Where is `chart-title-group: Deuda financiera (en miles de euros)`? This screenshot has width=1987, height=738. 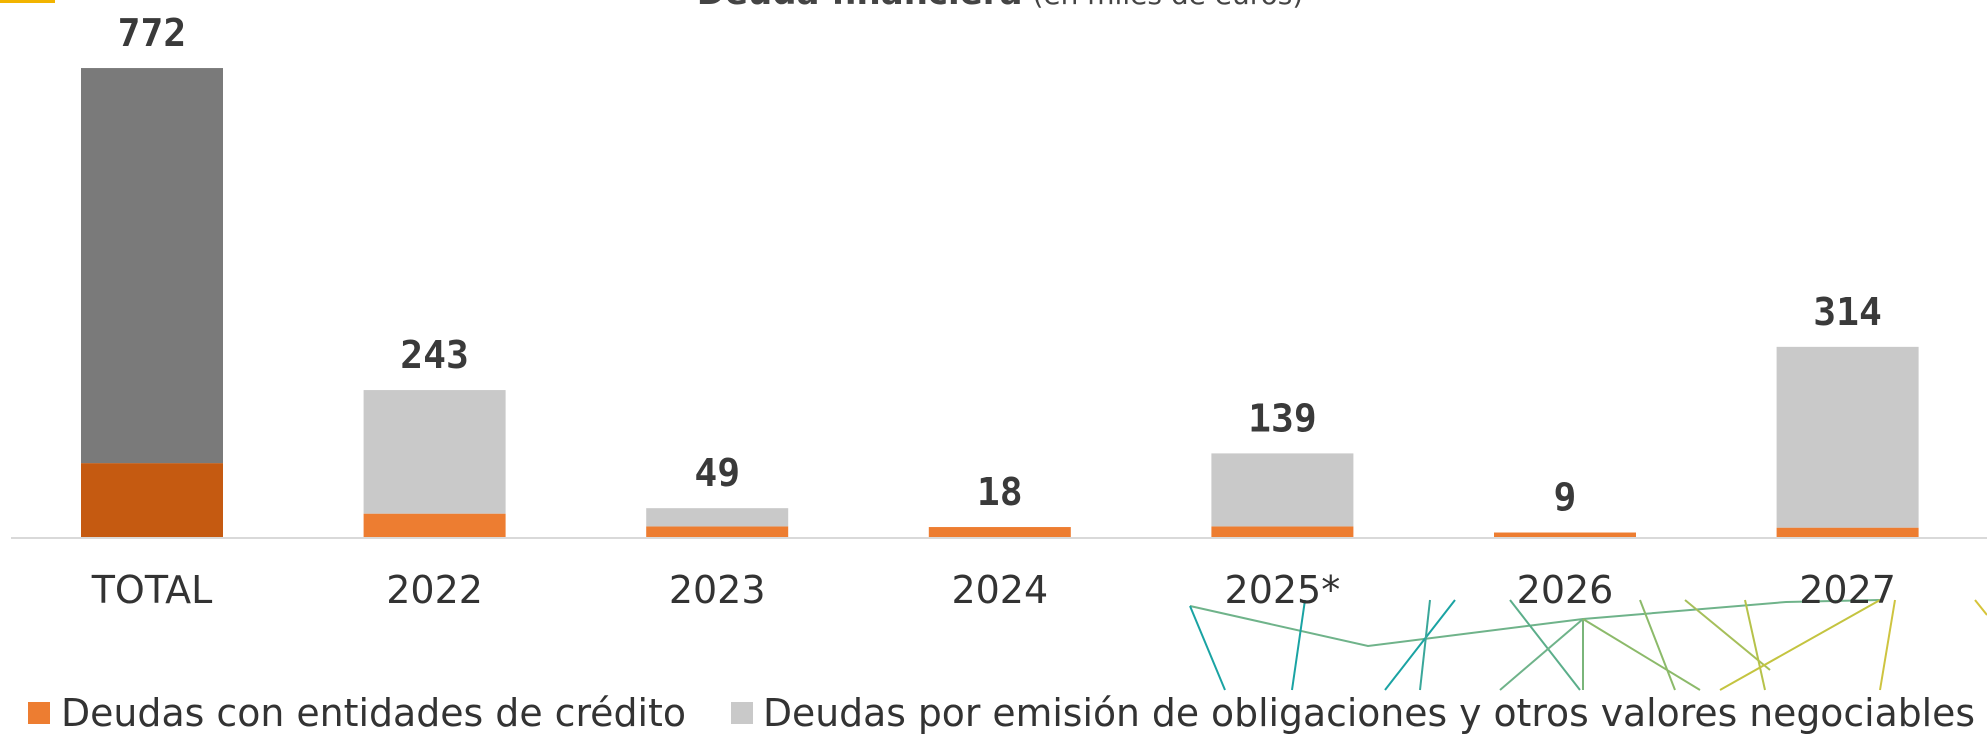
chart-title-group: Deuda financiera (en miles de euros) is located at coordinates (1000, 6).